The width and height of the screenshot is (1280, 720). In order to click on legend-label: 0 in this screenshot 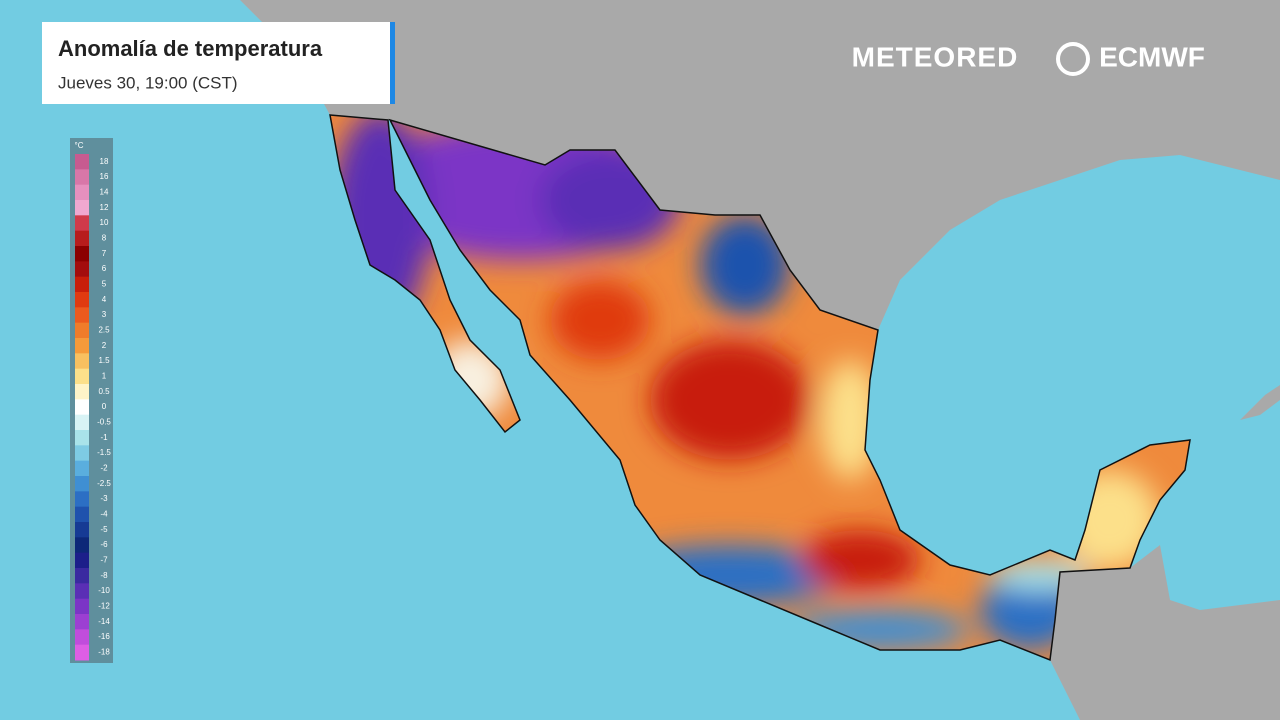, I will do `click(104, 406)`.